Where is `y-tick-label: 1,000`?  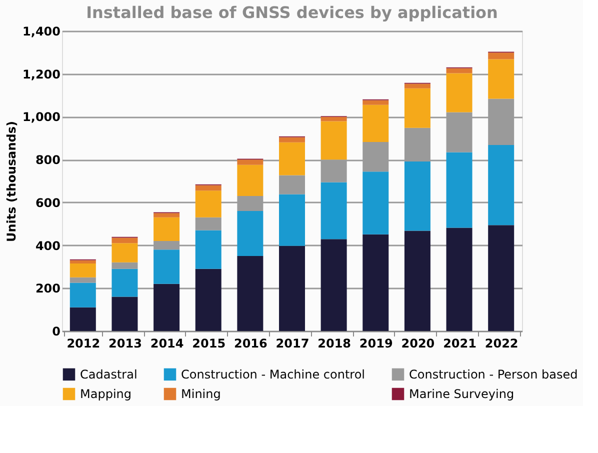 y-tick-label: 1,000 is located at coordinates (41, 117).